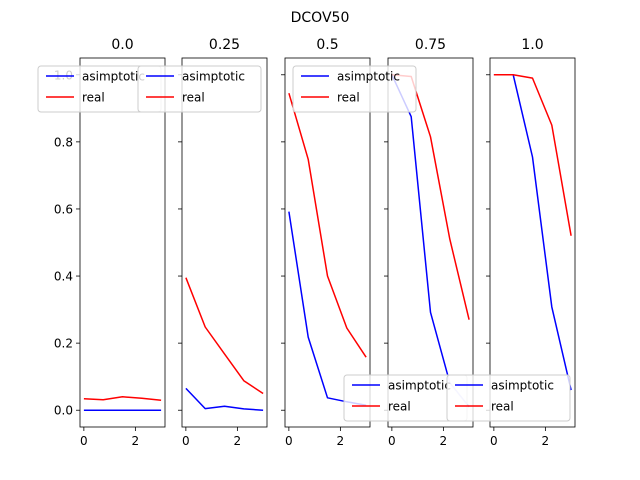 This screenshot has width=640, height=480. Describe the element at coordinates (122, 45) in the screenshot. I see `subplot-title: 0.0` at that location.